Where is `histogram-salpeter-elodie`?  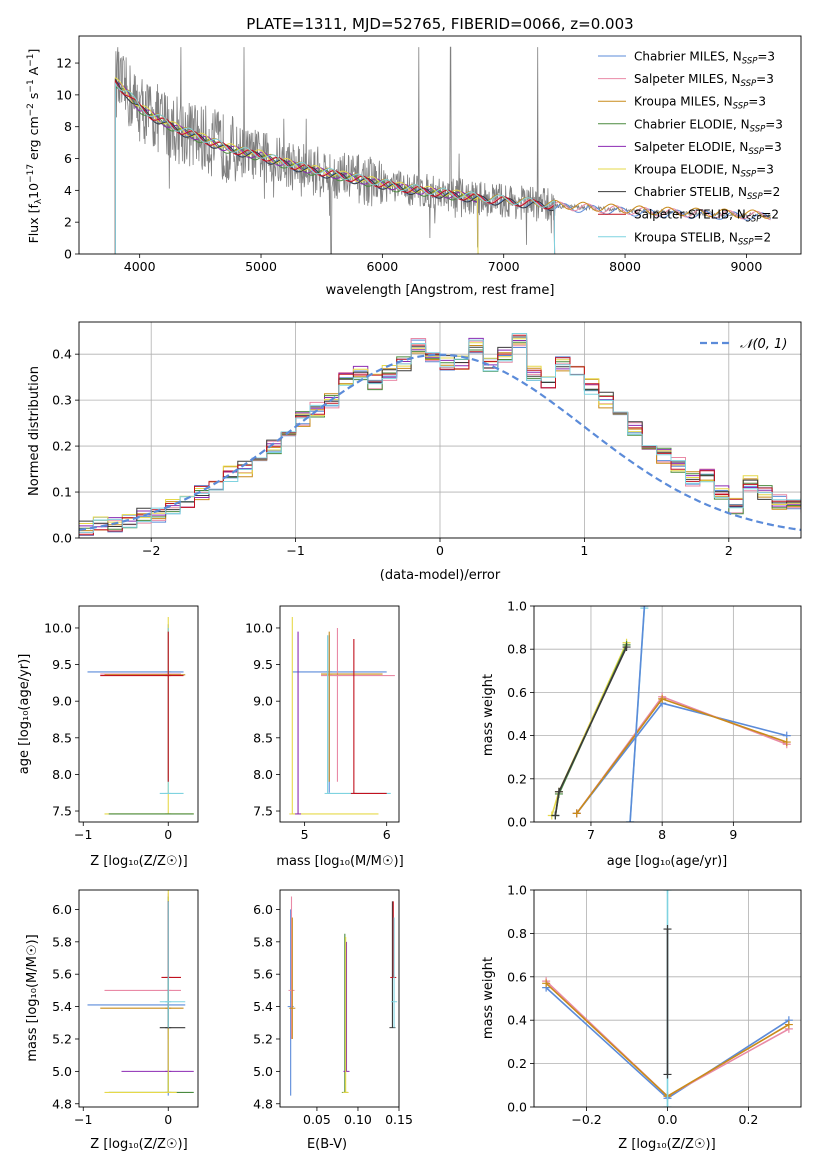
histogram-salpeter-elodie is located at coordinates (440, 432).